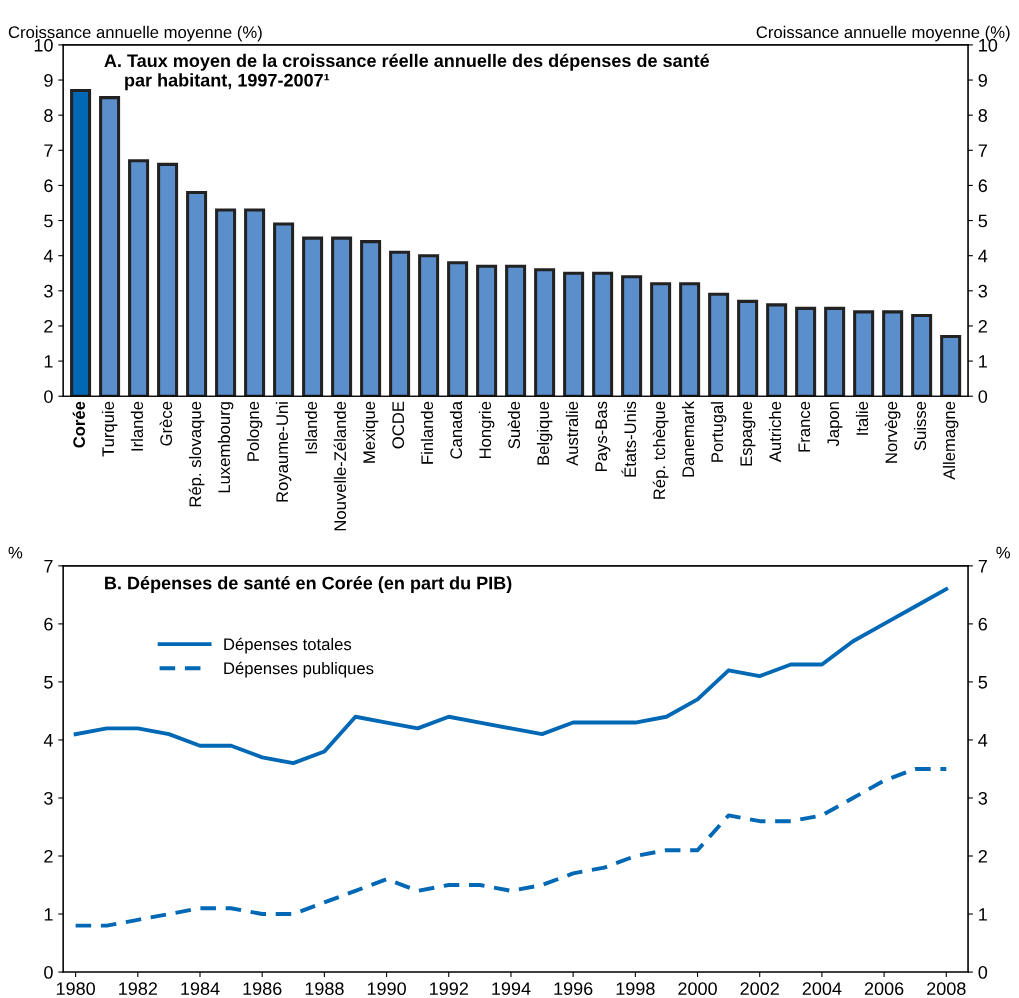 Image resolution: width=1019 pixels, height=998 pixels. I want to click on x-tick-label: Pays-Bas, so click(603, 436).